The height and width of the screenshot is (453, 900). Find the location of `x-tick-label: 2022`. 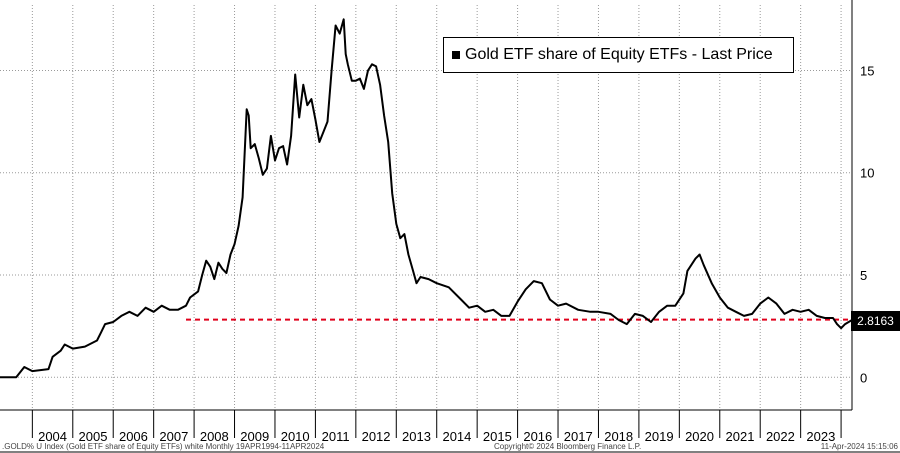

x-tick-label: 2022 is located at coordinates (780, 436).